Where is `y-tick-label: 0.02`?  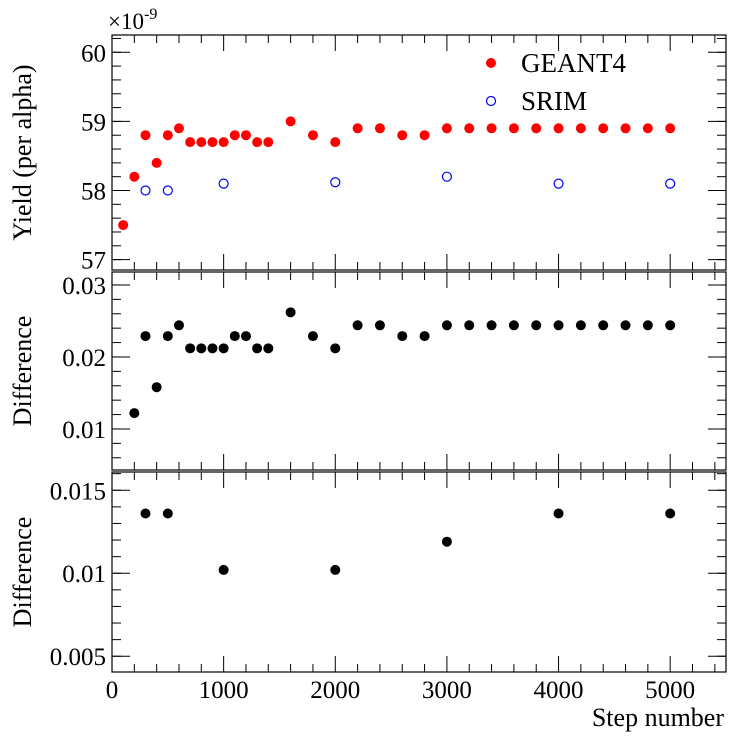
y-tick-label: 0.02 is located at coordinates (84, 358).